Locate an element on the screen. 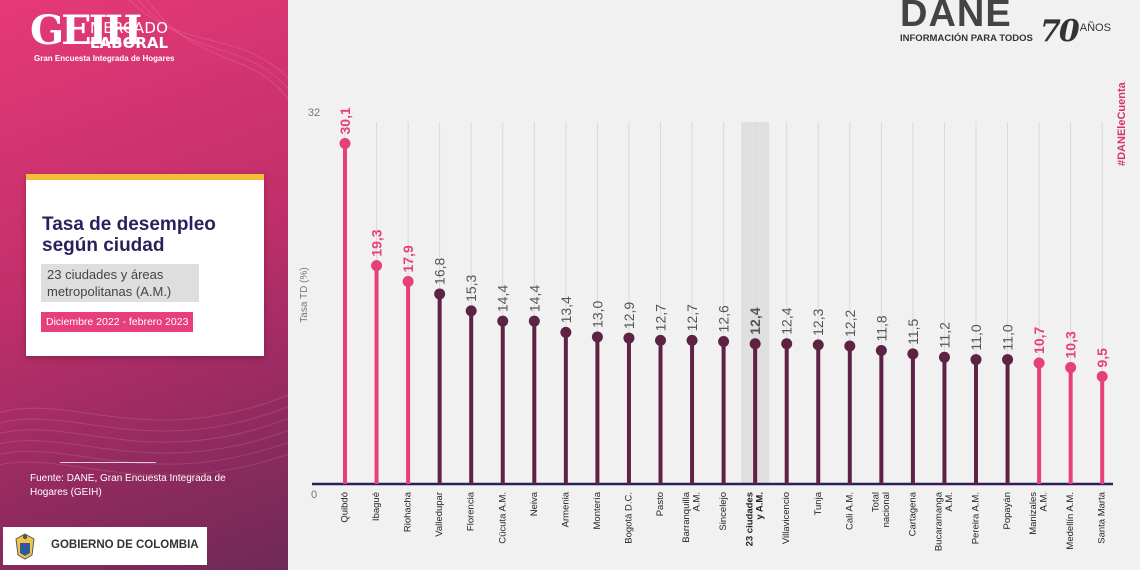 Image resolution: width=1140 pixels, height=570 pixels. category-label: Valledupar is located at coordinates (439, 514).